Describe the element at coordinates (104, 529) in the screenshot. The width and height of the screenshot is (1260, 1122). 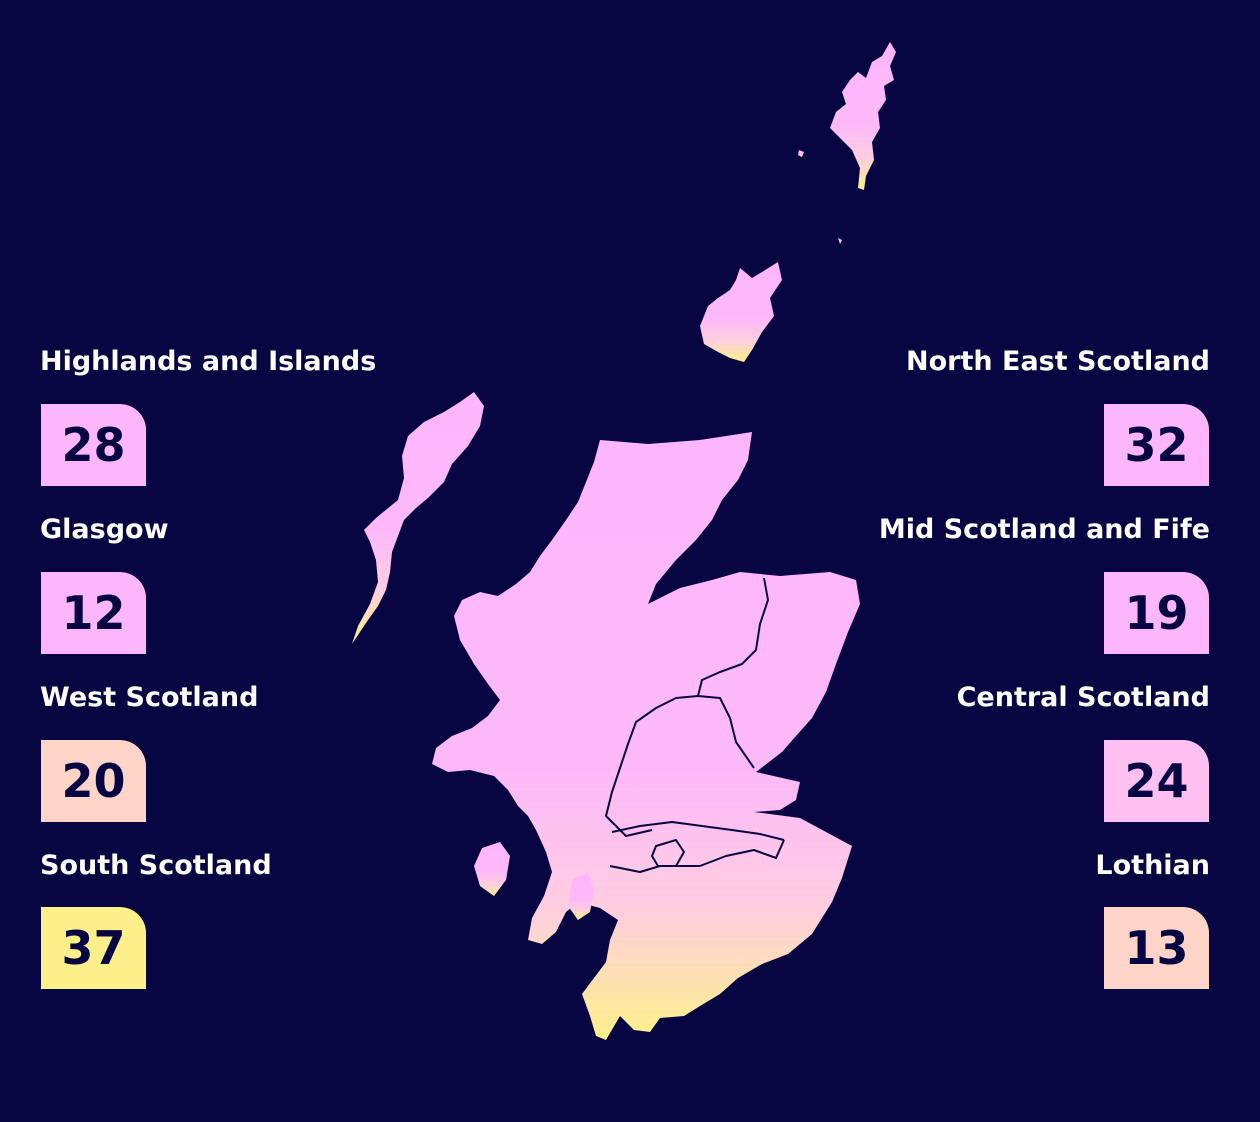
I see `region-label-glasgow: Glasgow` at that location.